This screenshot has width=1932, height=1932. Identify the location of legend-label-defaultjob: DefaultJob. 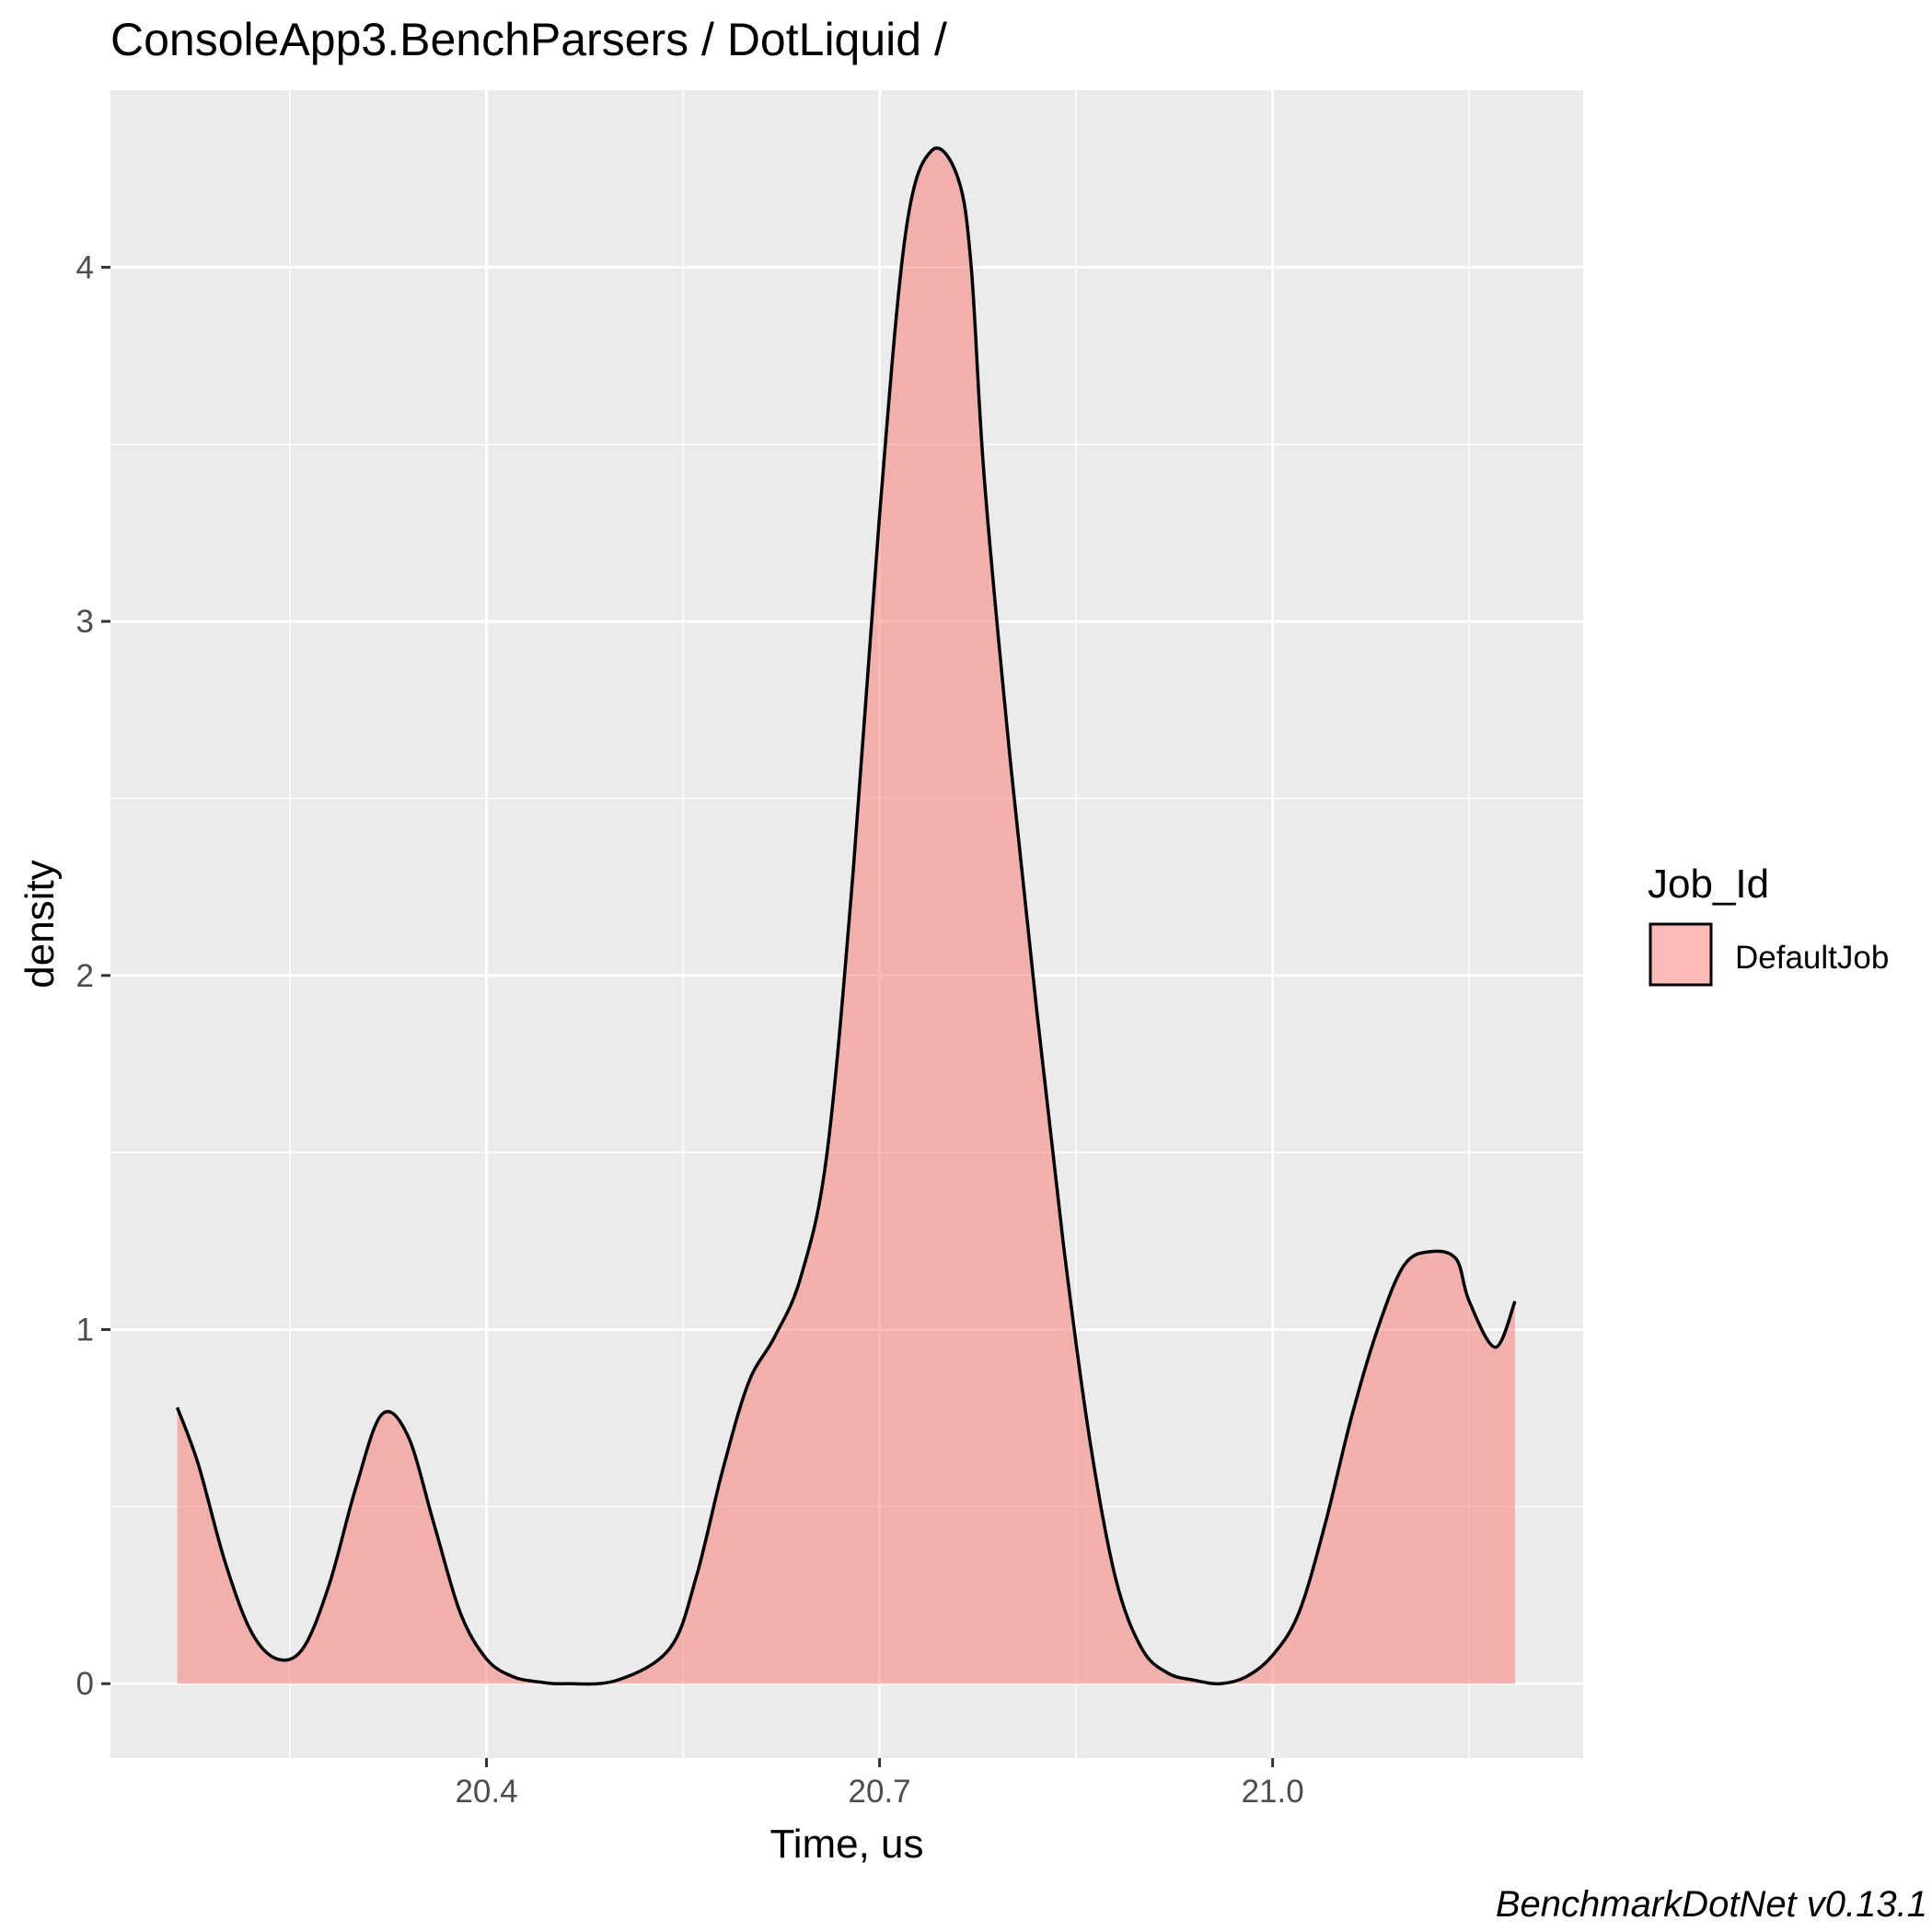
(1812, 958).